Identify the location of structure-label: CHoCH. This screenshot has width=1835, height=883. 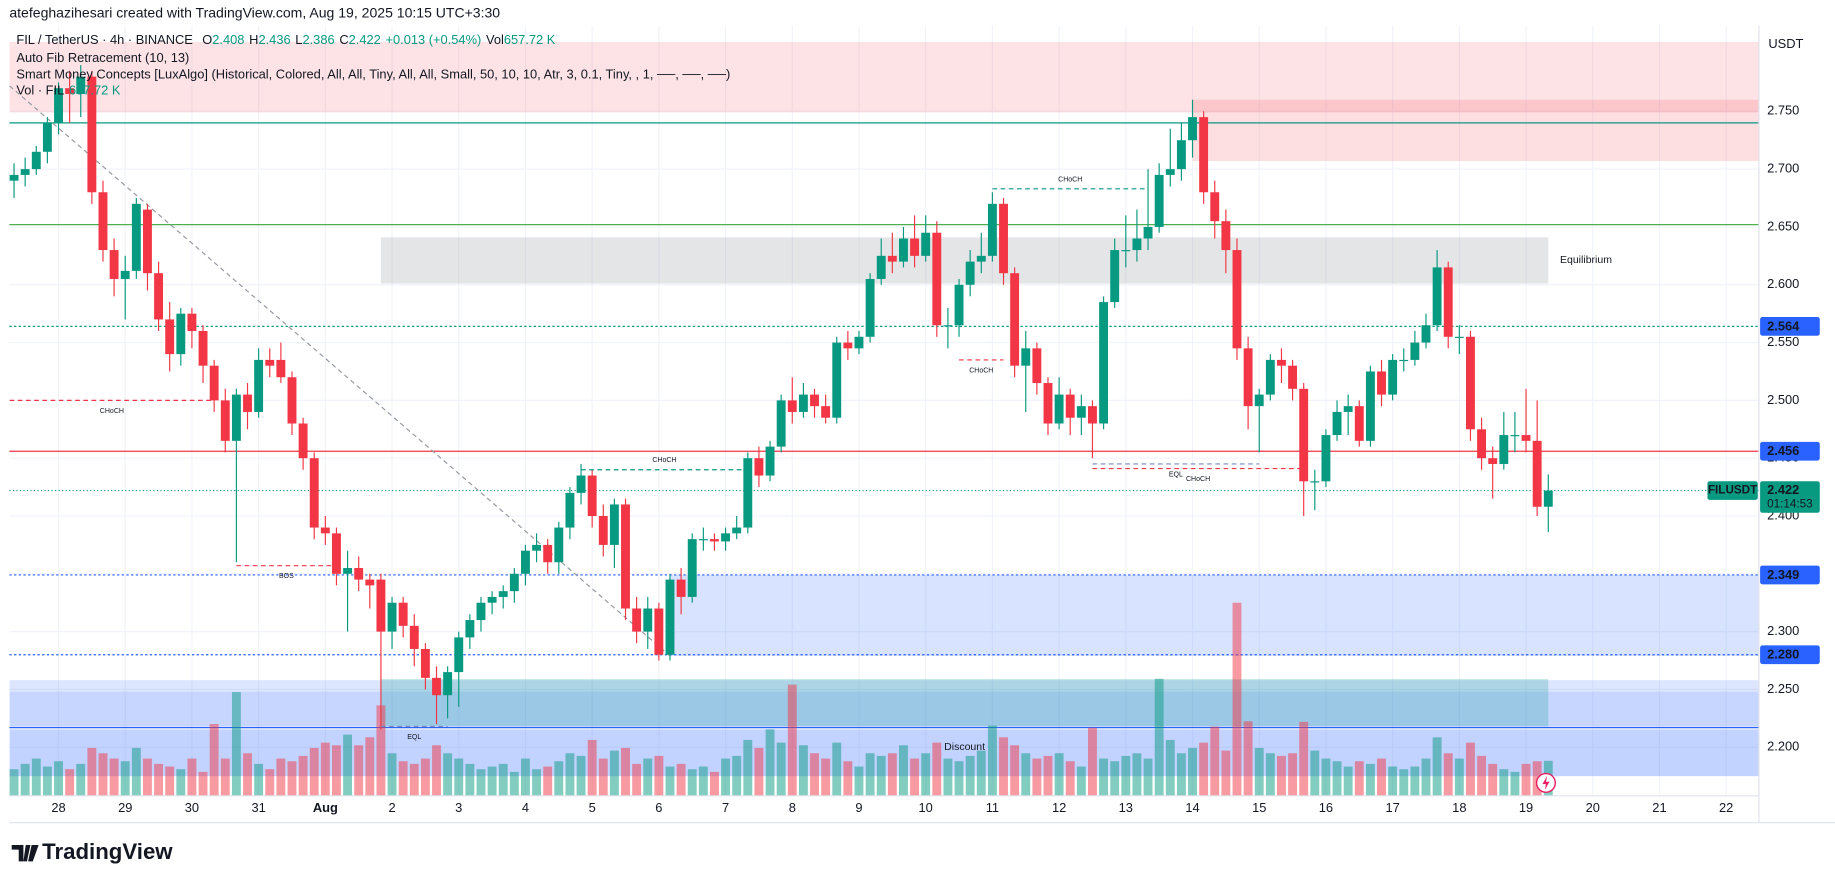
(112, 411).